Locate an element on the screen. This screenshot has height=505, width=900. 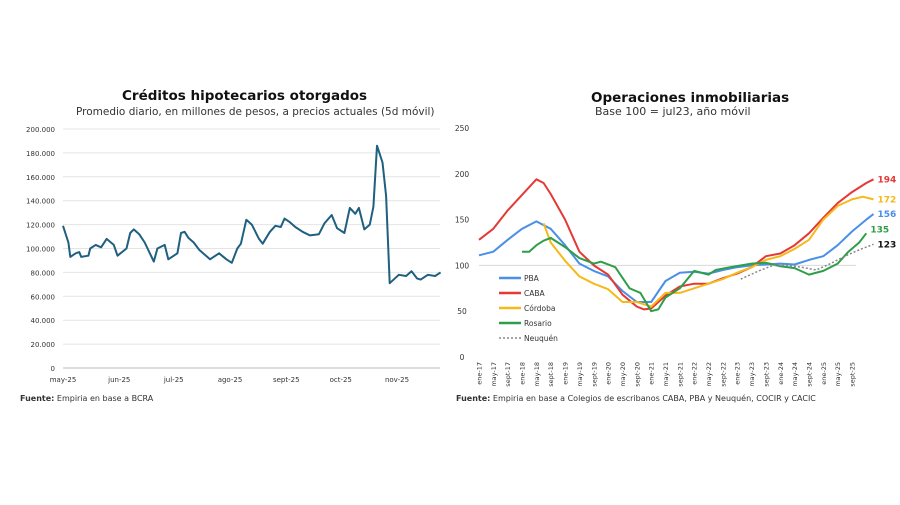
x-tick-label: may-23 is located at coordinates (752, 374).